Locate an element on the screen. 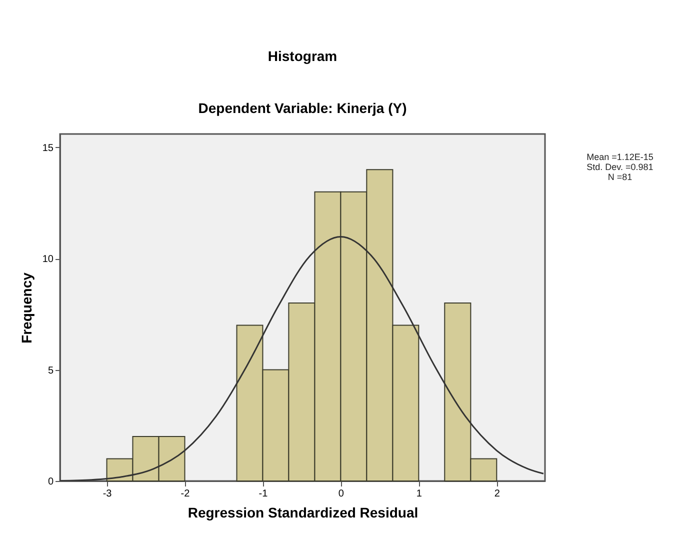  chart-title: Histogram is located at coordinates (303, 56).